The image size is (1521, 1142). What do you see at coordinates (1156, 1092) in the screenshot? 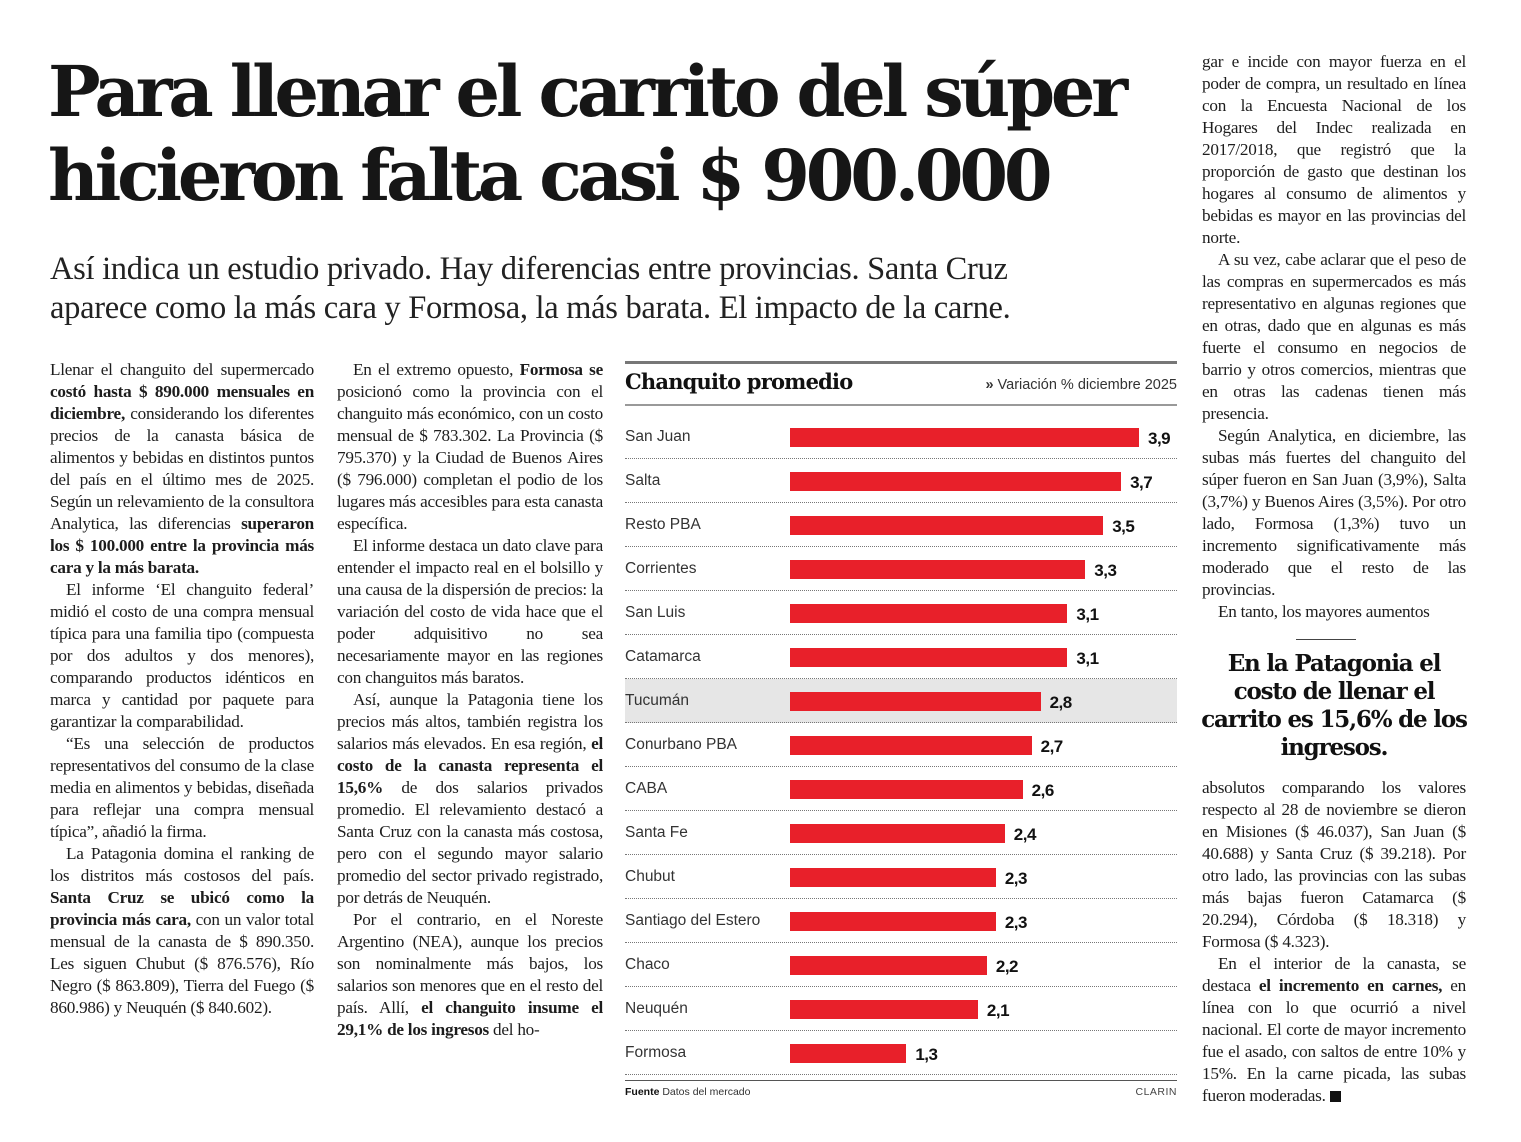
I see `chart-credit: CLARIN` at bounding box center [1156, 1092].